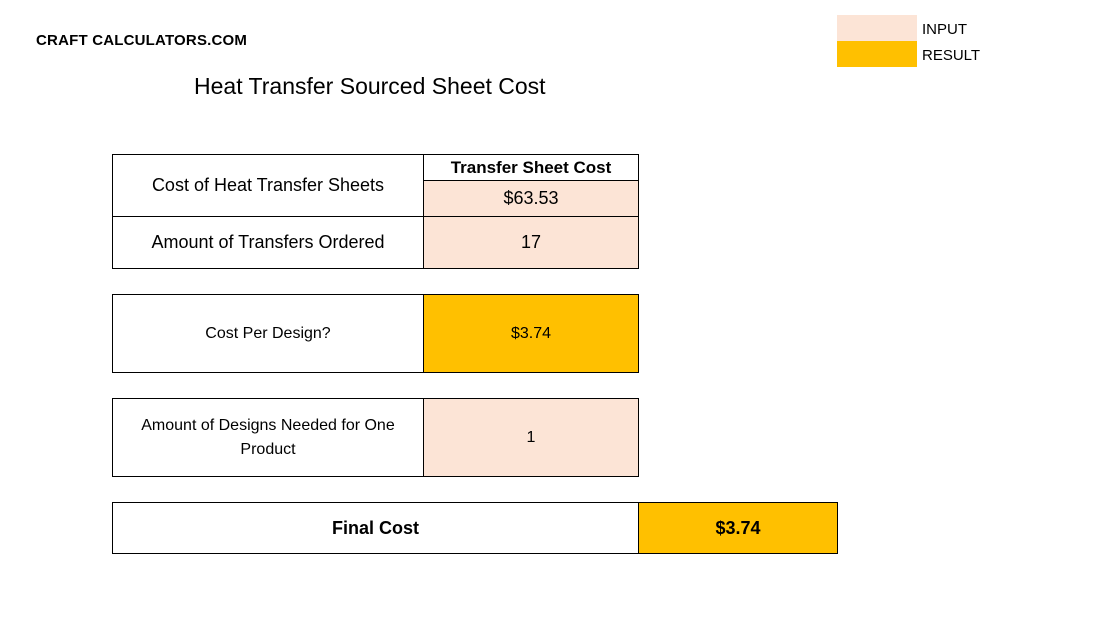 The height and width of the screenshot is (623, 1117). What do you see at coordinates (268, 437) in the screenshot?
I see `designs-needed-label: Amount of Designs Needed for One Product` at bounding box center [268, 437].